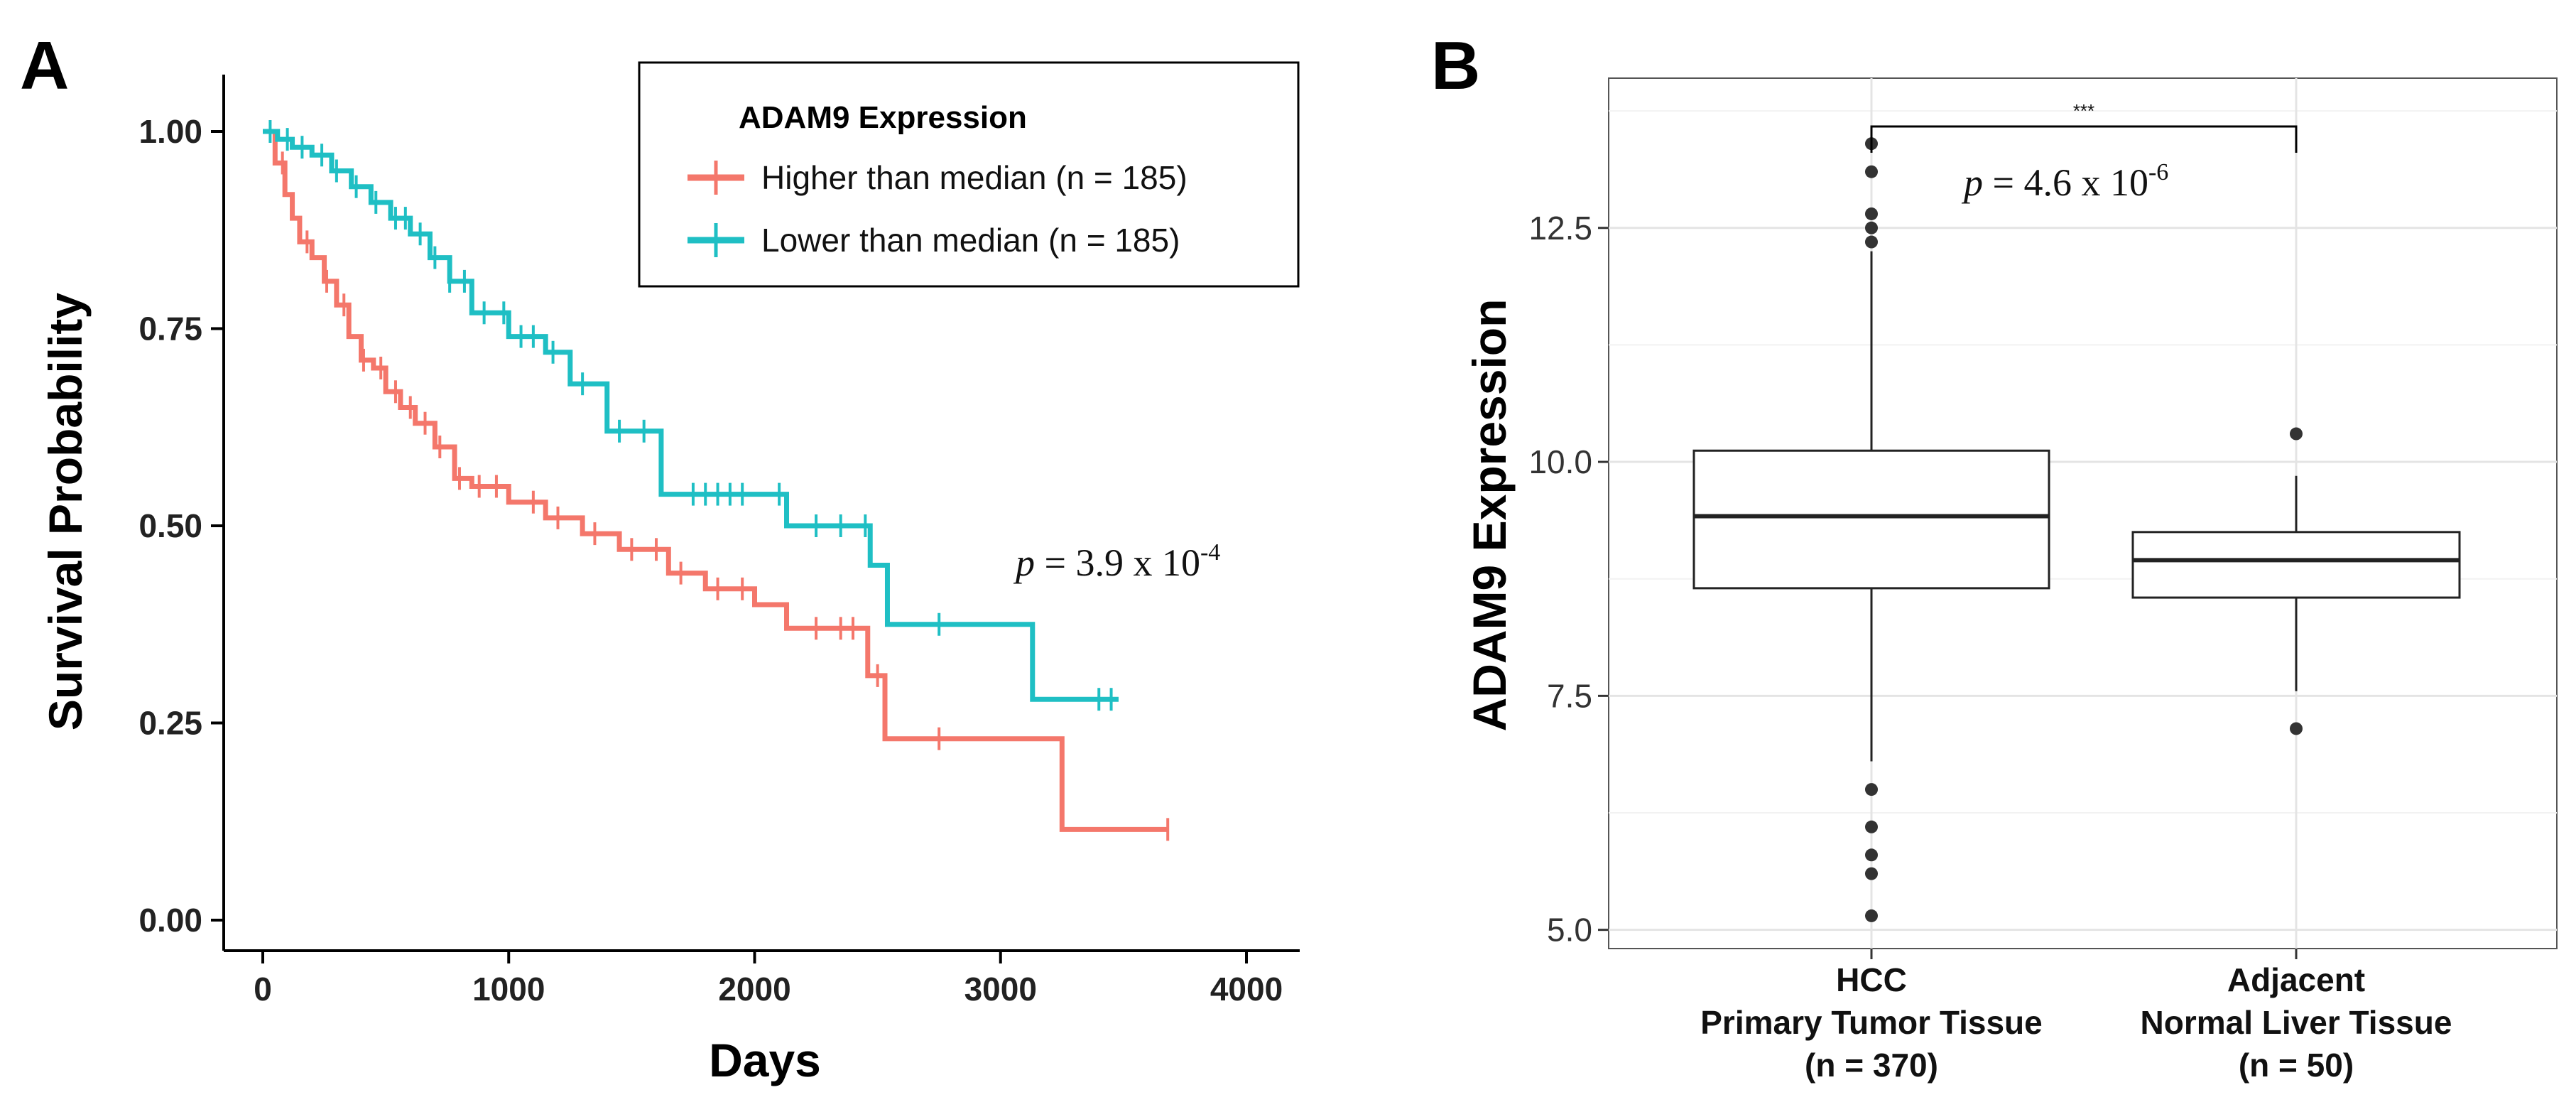 This screenshot has width=2576, height=1107. Describe the element at coordinates (2064, 181) in the screenshot. I see `p-value-annotation: p = 4.6 x 10-6` at that location.